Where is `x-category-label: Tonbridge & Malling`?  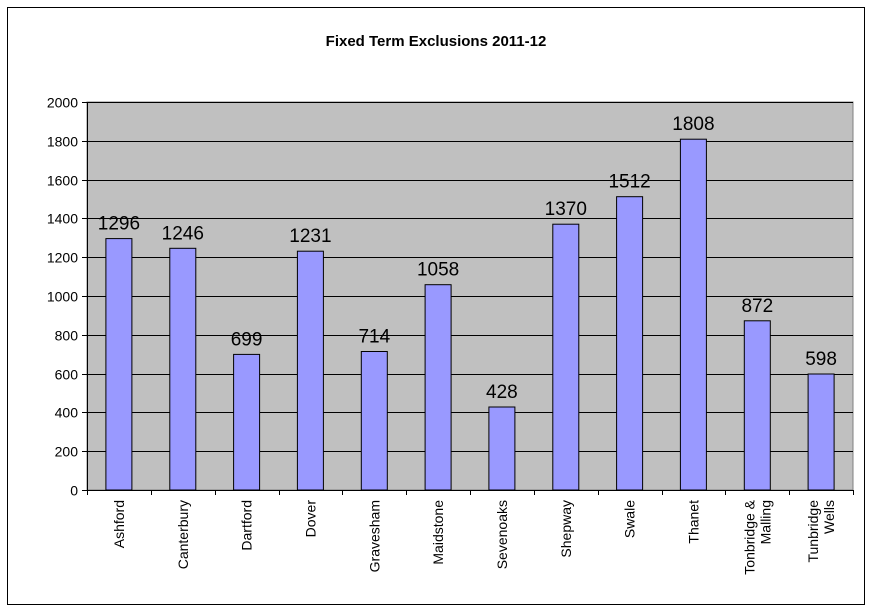
x-category-label: Tonbridge & Malling is located at coordinates (757, 536).